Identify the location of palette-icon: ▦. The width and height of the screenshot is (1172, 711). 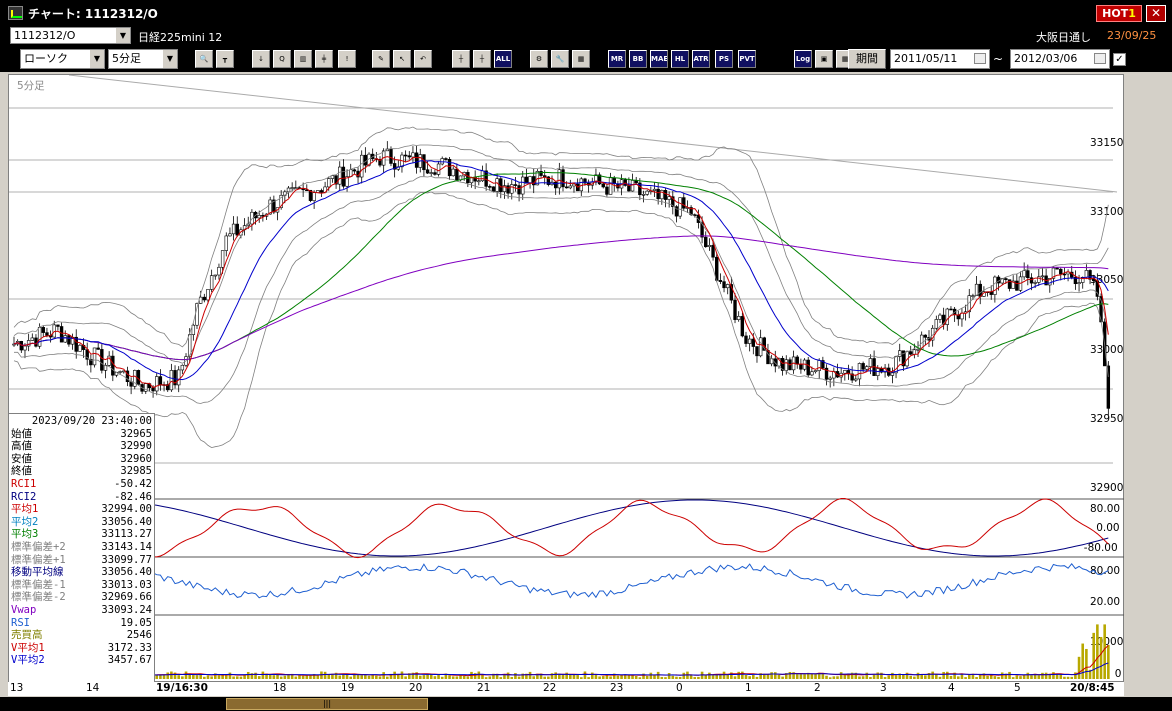
(581, 59).